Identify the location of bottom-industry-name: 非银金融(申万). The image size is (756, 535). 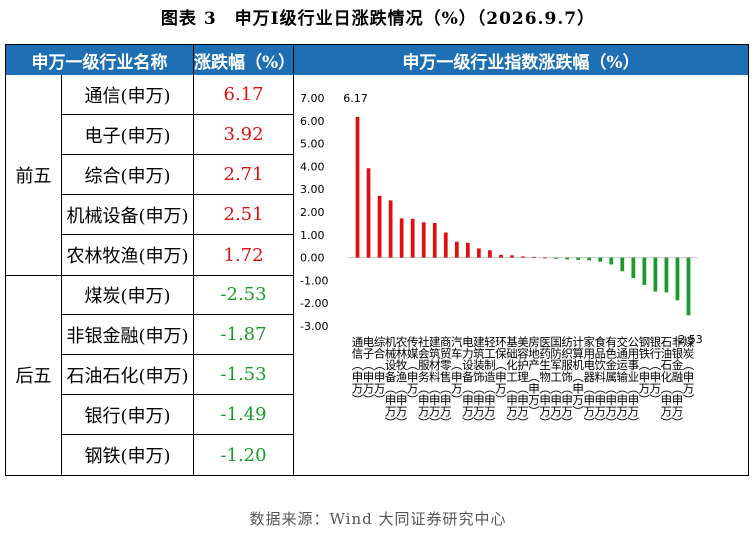
(128, 334).